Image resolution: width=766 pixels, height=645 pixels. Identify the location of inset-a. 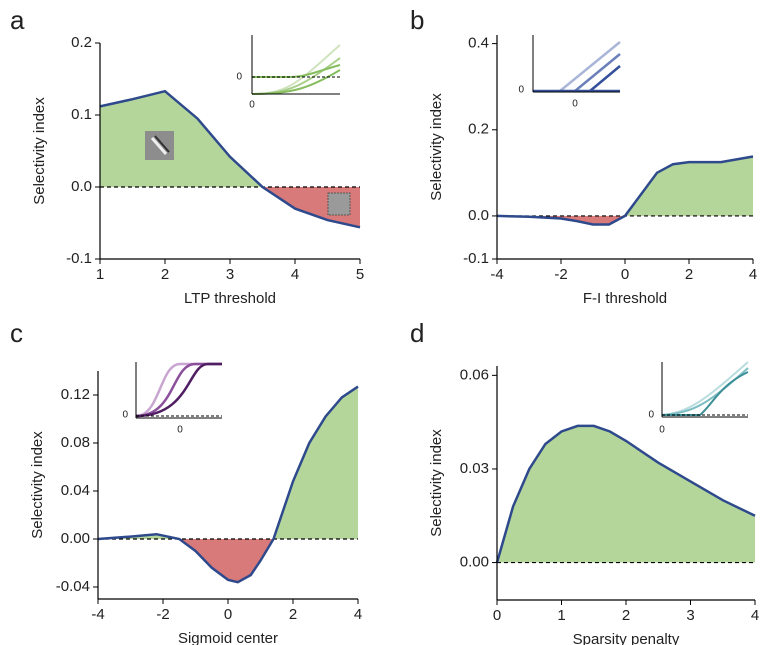
(296, 65).